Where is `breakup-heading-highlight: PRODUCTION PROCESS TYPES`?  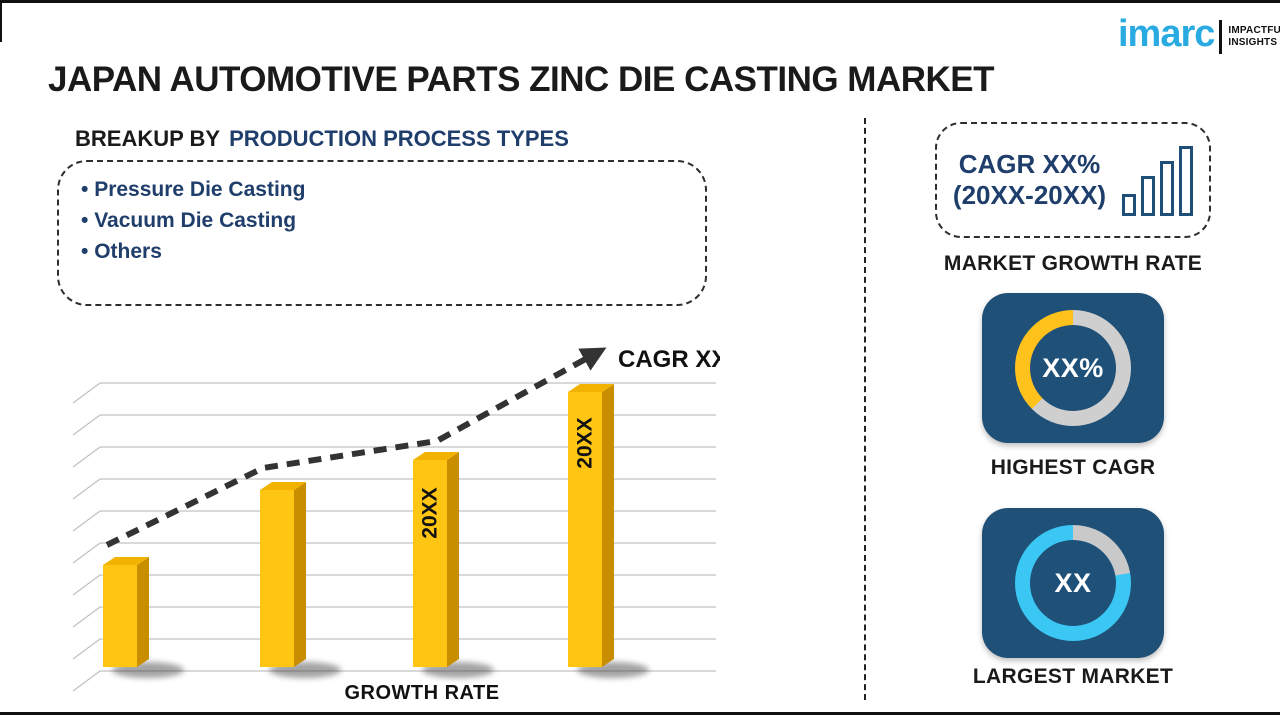 breakup-heading-highlight: PRODUCTION PROCESS TYPES is located at coordinates (399, 138).